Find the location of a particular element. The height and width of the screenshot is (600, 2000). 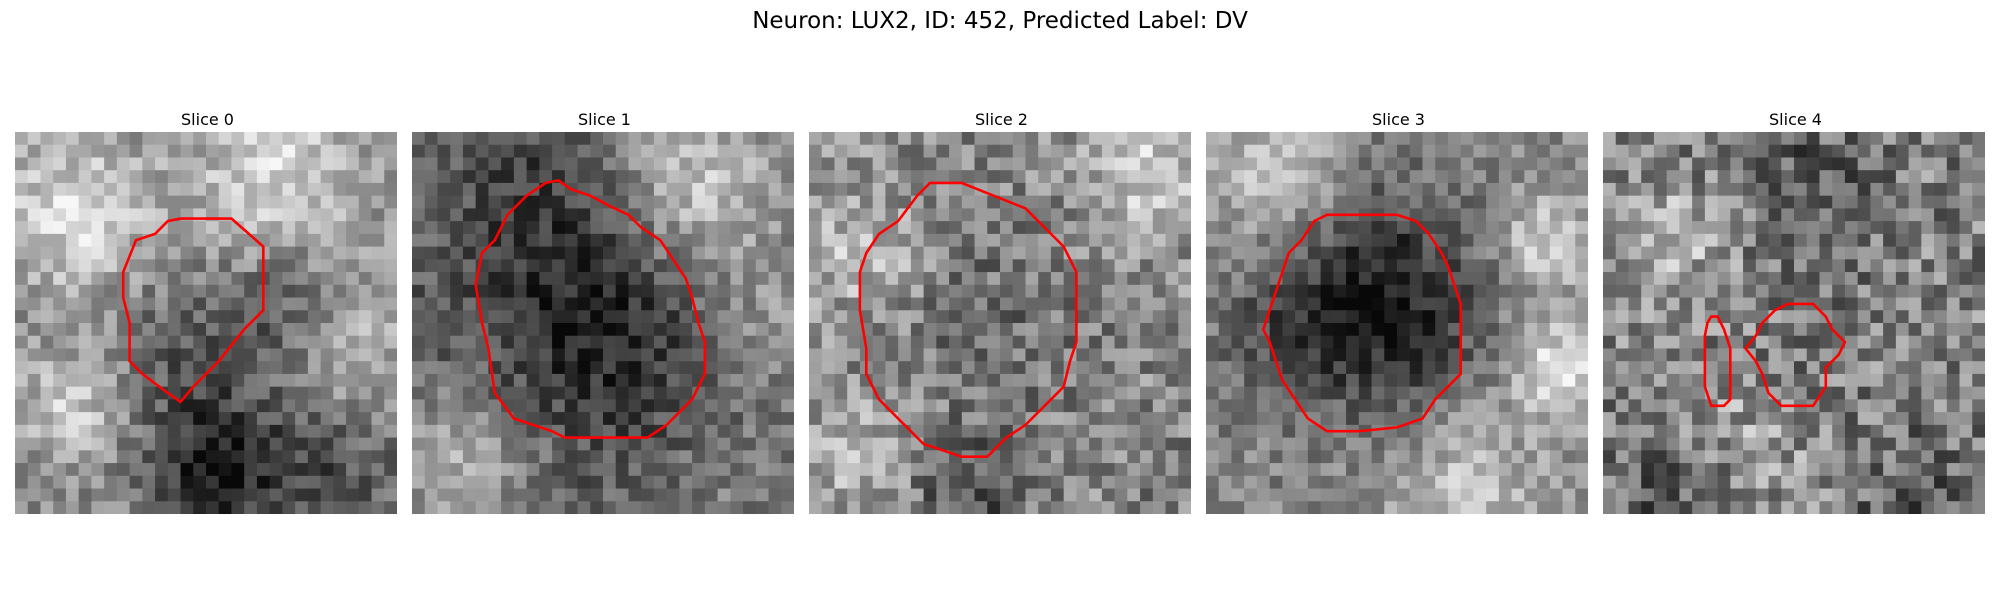

slice-1-image is located at coordinates (603, 323).